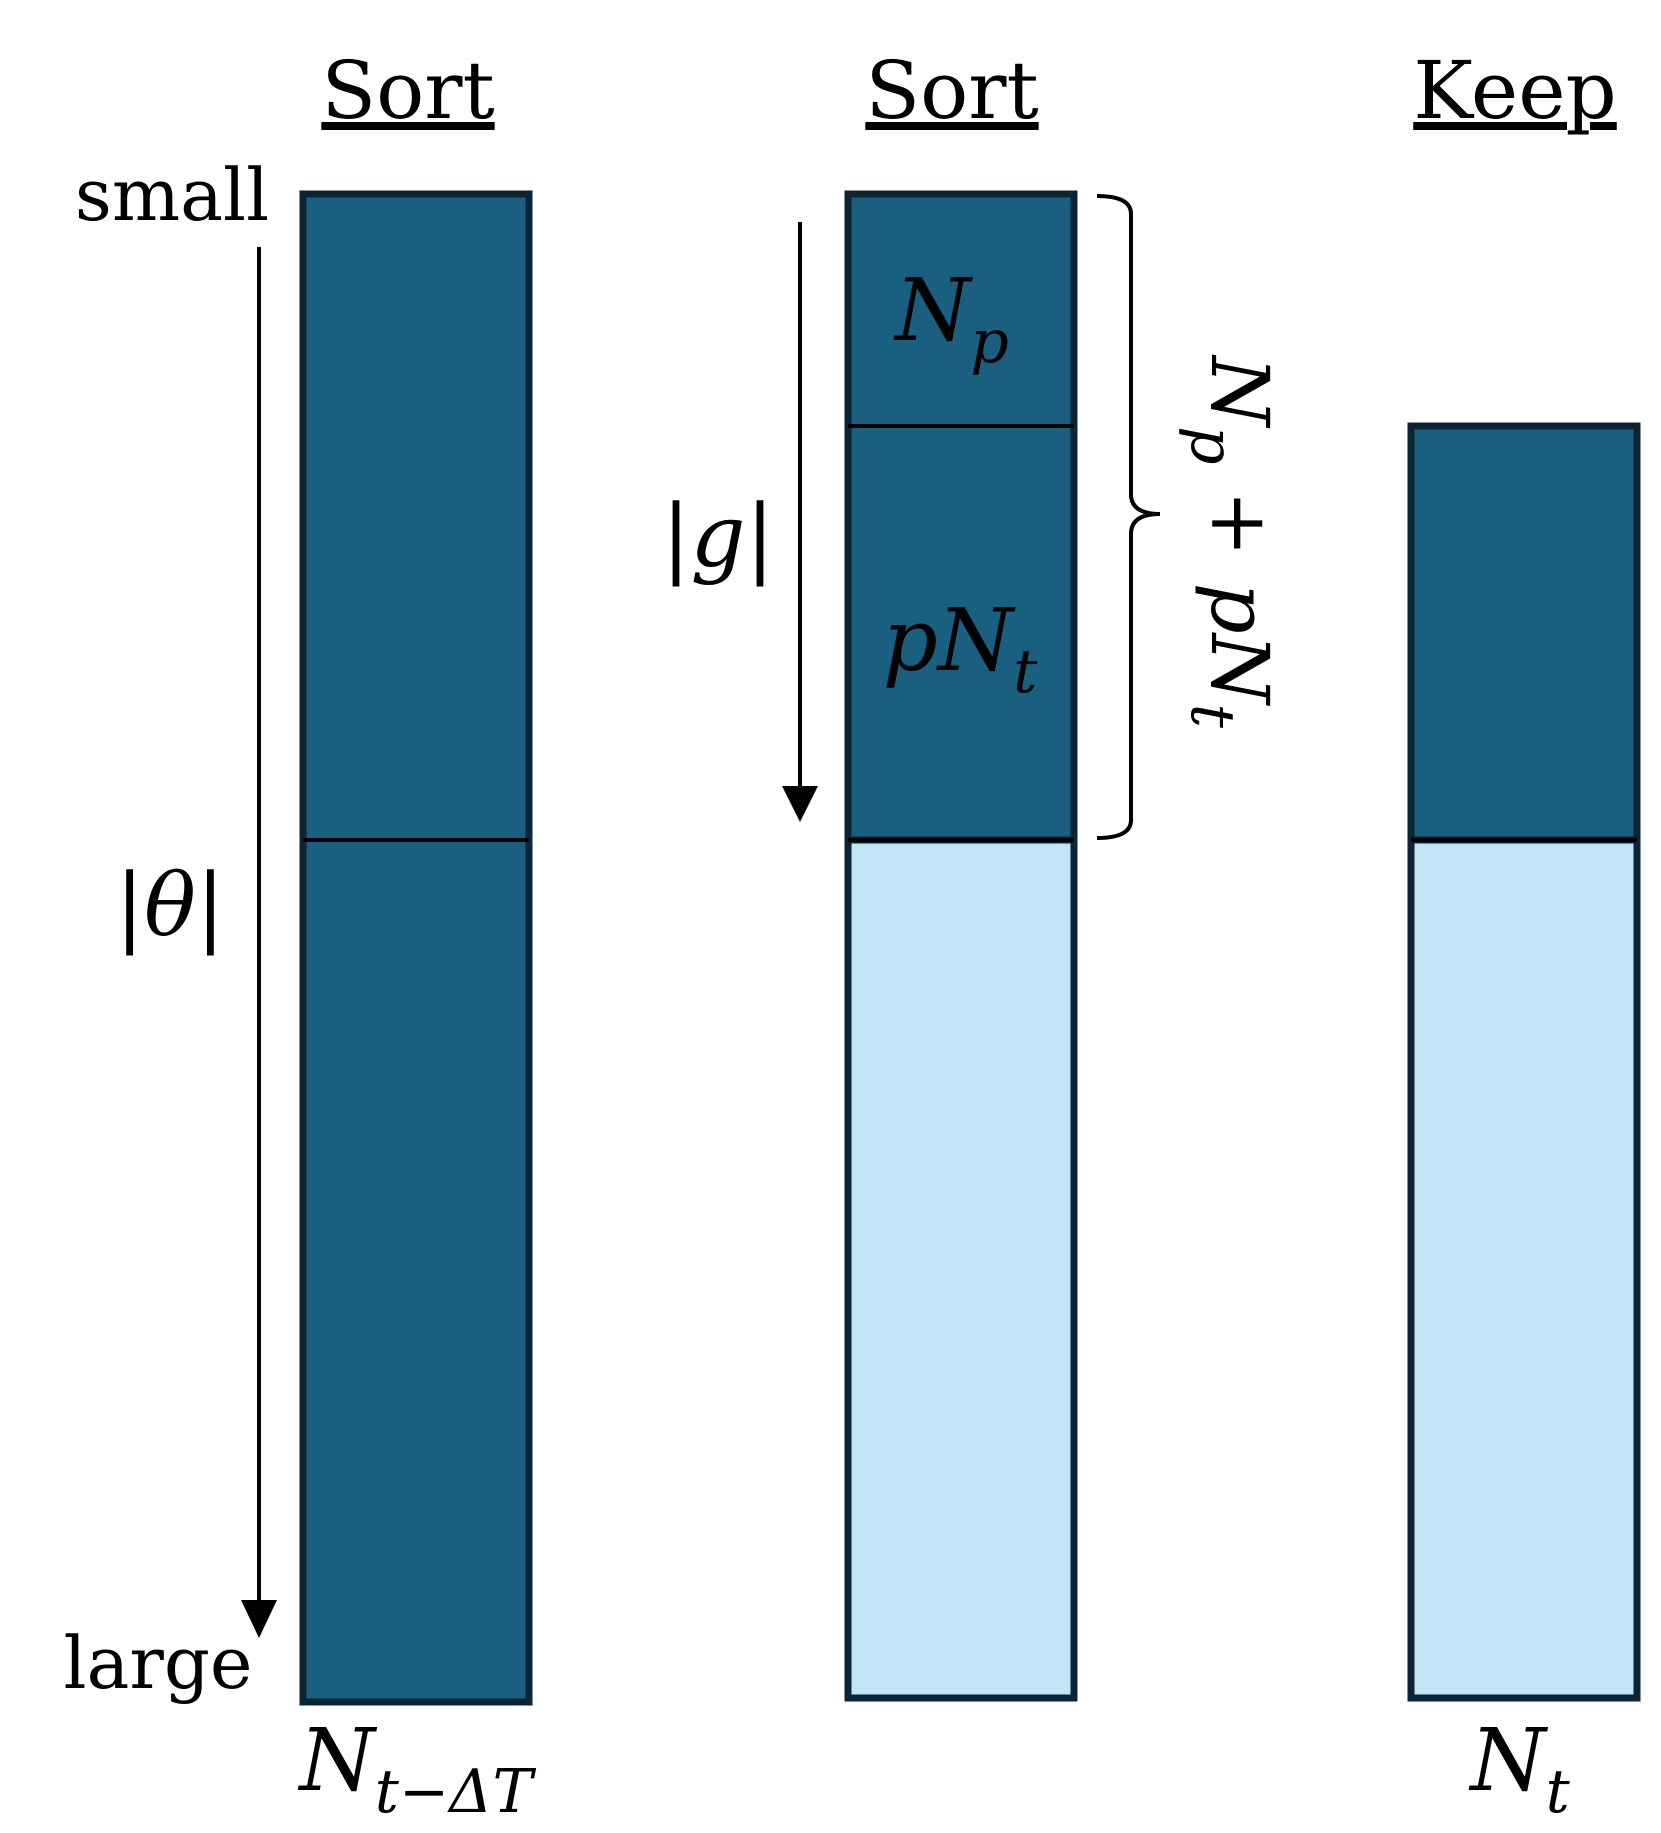  What do you see at coordinates (259, 1619) in the screenshot?
I see `theta-arrow-head` at bounding box center [259, 1619].